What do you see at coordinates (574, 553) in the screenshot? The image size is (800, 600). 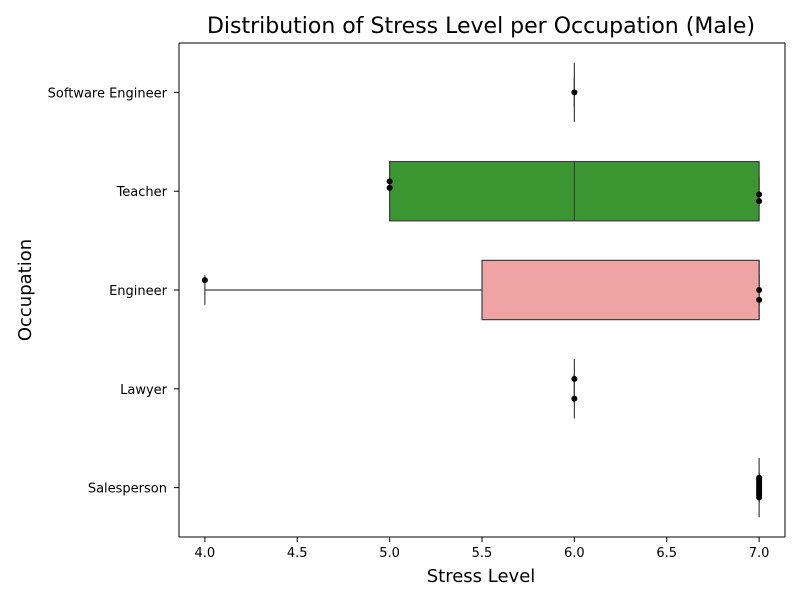 I see `x-tick-label: 6.0` at bounding box center [574, 553].